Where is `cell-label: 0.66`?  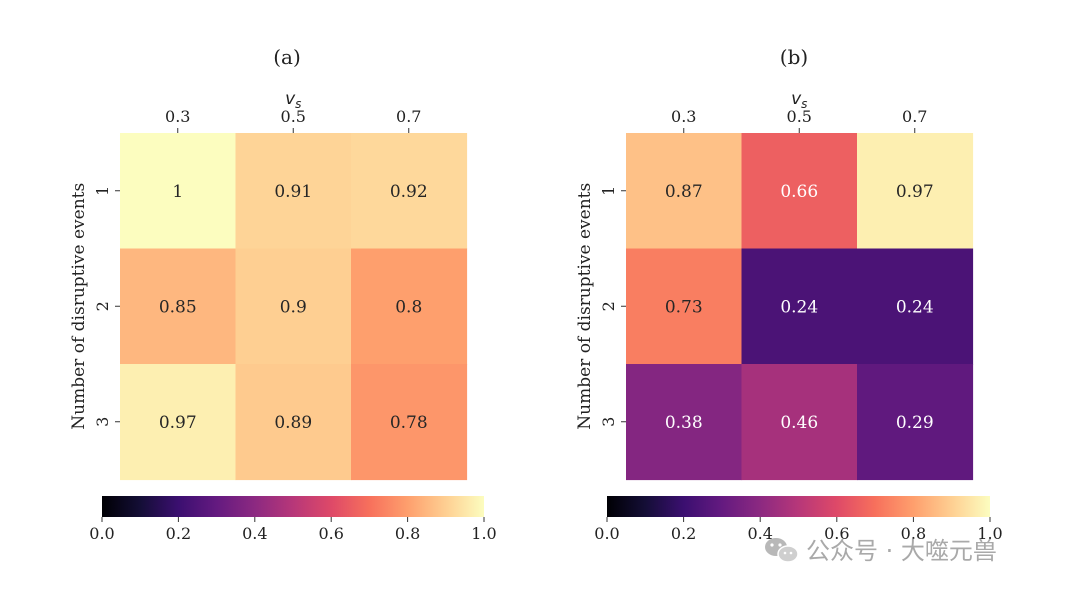
cell-label: 0.66 is located at coordinates (799, 192).